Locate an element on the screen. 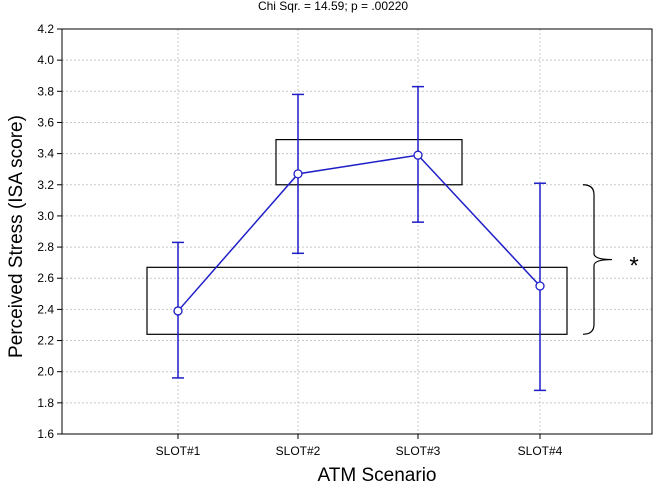 This screenshot has height=490, width=662. x-tick-label: SLOT#4 is located at coordinates (540, 451).